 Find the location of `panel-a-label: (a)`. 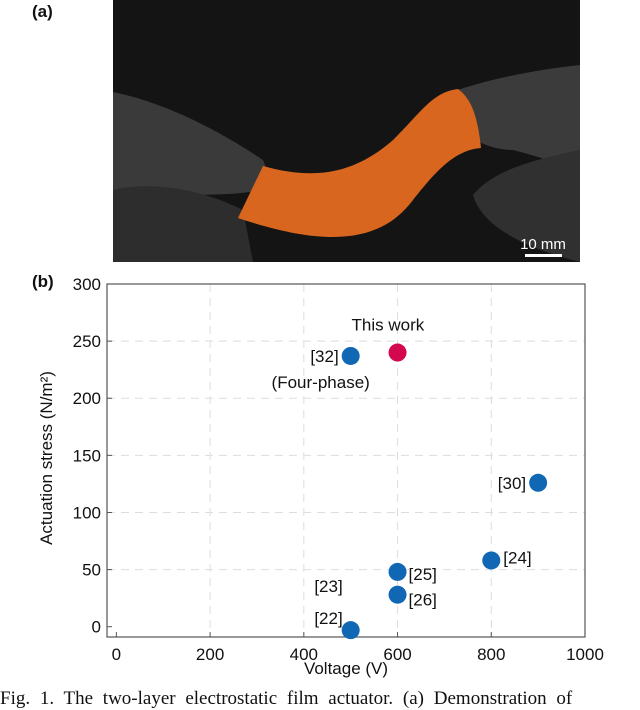

panel-a-label: (a) is located at coordinates (42, 11).